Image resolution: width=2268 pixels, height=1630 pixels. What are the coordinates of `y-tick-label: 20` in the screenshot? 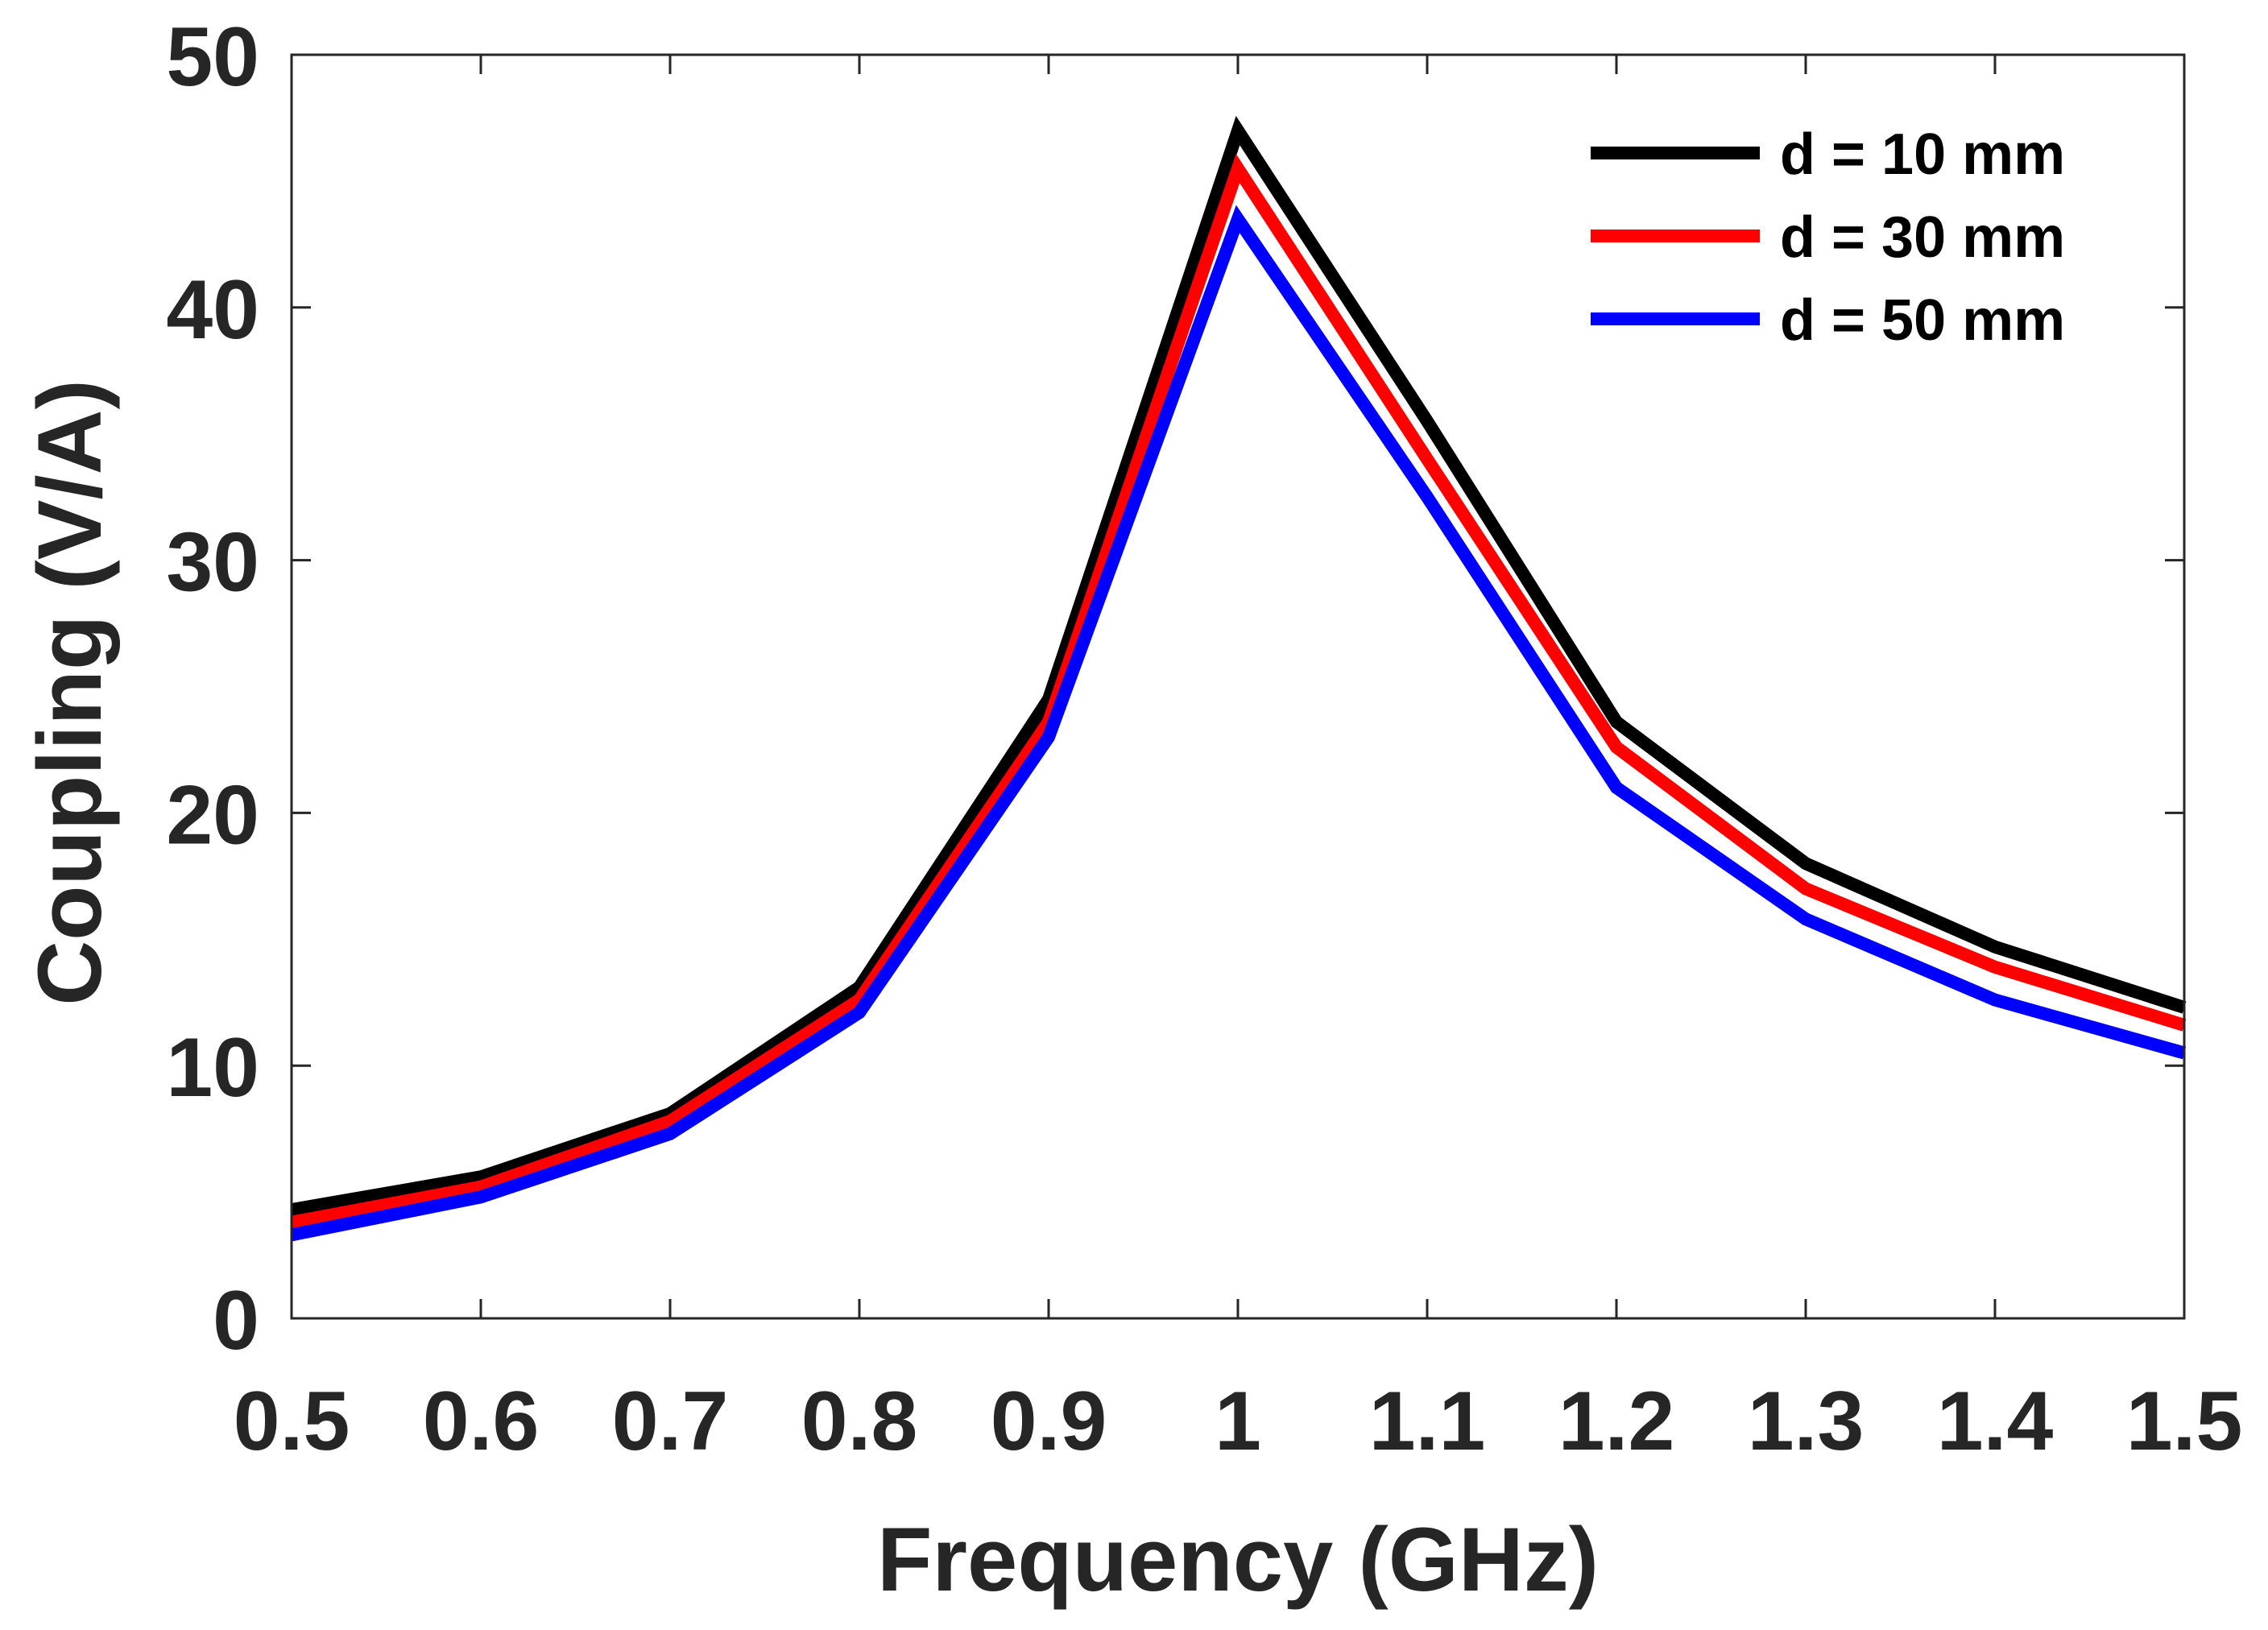 It's located at (212, 815).